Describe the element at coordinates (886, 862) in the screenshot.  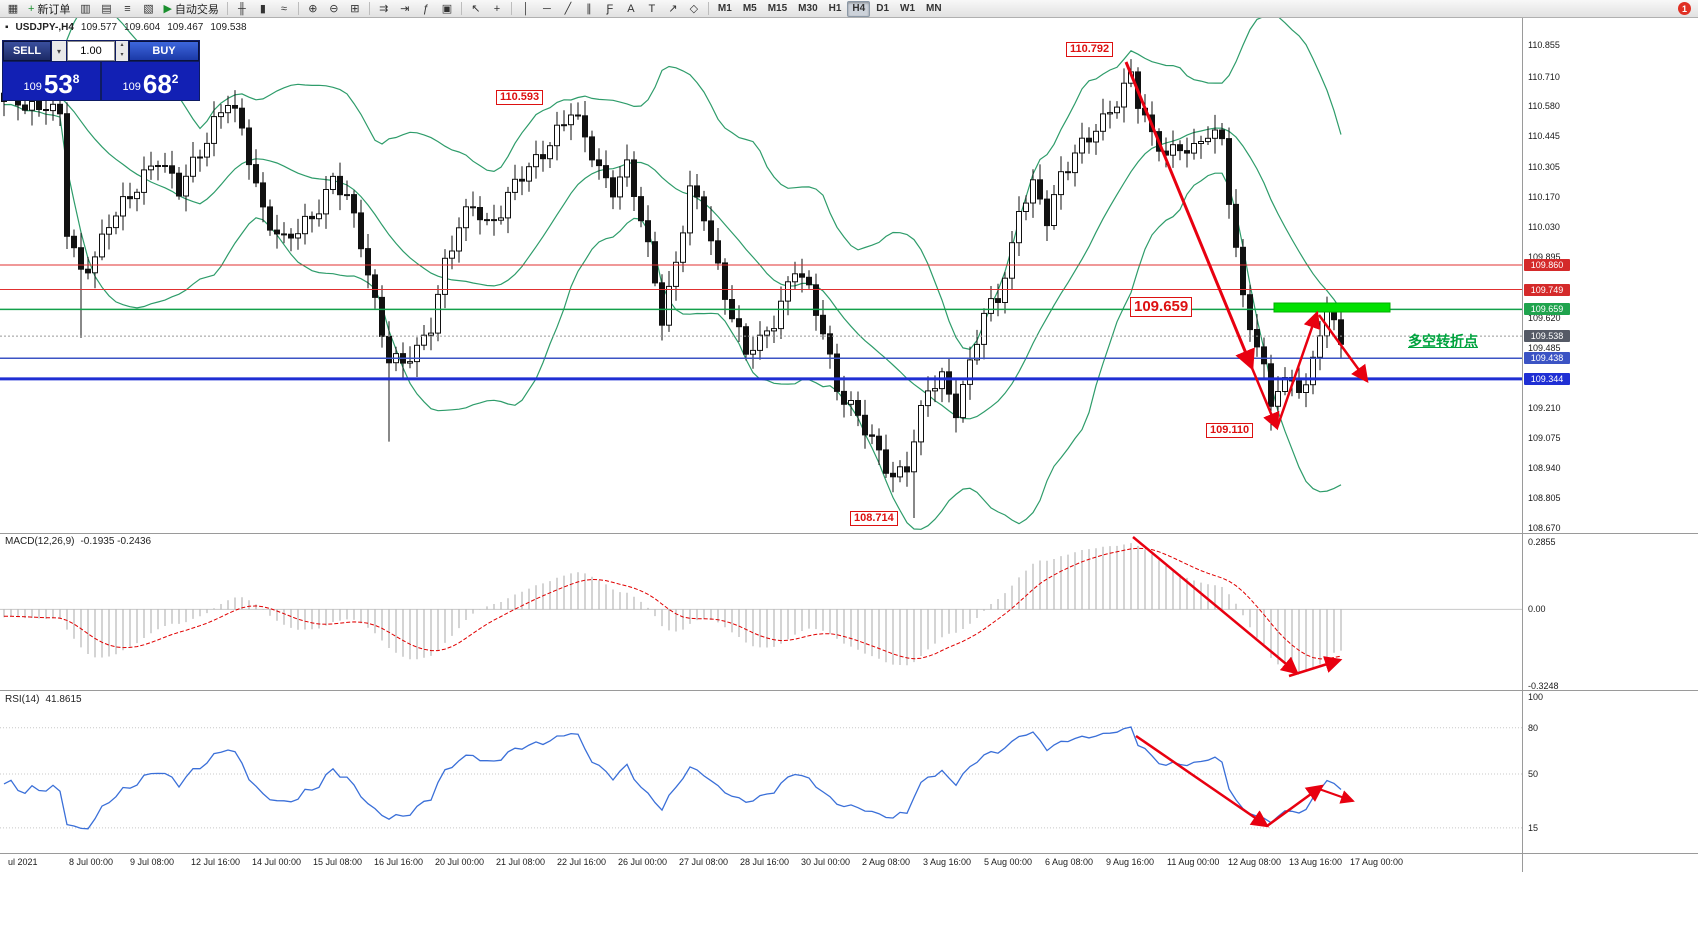
I see `time-axis-label: 2 Aug 08:00` at that location.